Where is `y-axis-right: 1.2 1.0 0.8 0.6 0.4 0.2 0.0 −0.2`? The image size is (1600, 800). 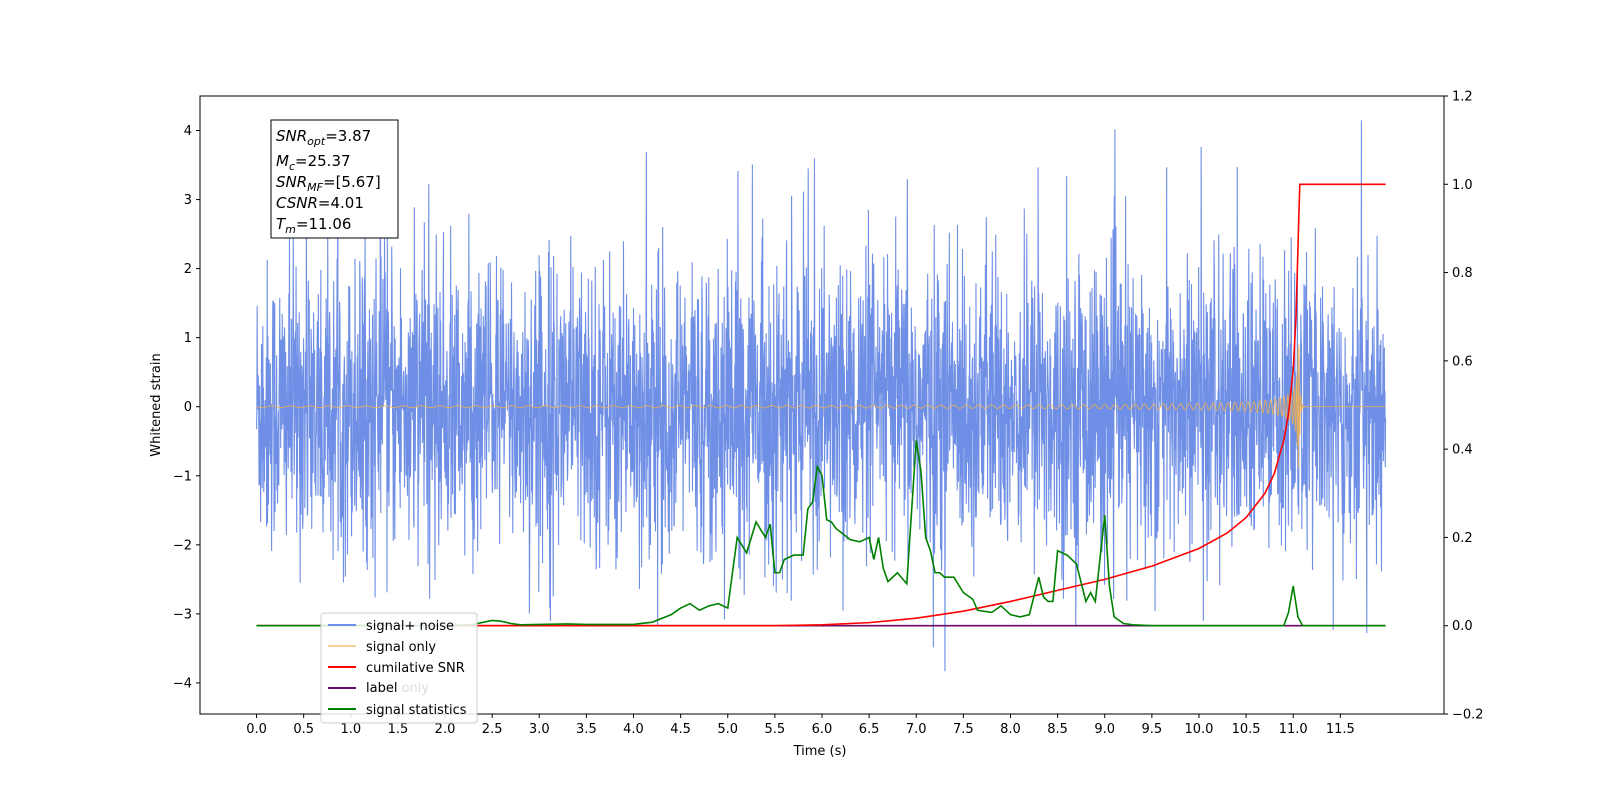
y-axis-right: 1.2 1.0 0.8 0.6 0.4 0.2 0.0 −0.2 is located at coordinates (1464, 406).